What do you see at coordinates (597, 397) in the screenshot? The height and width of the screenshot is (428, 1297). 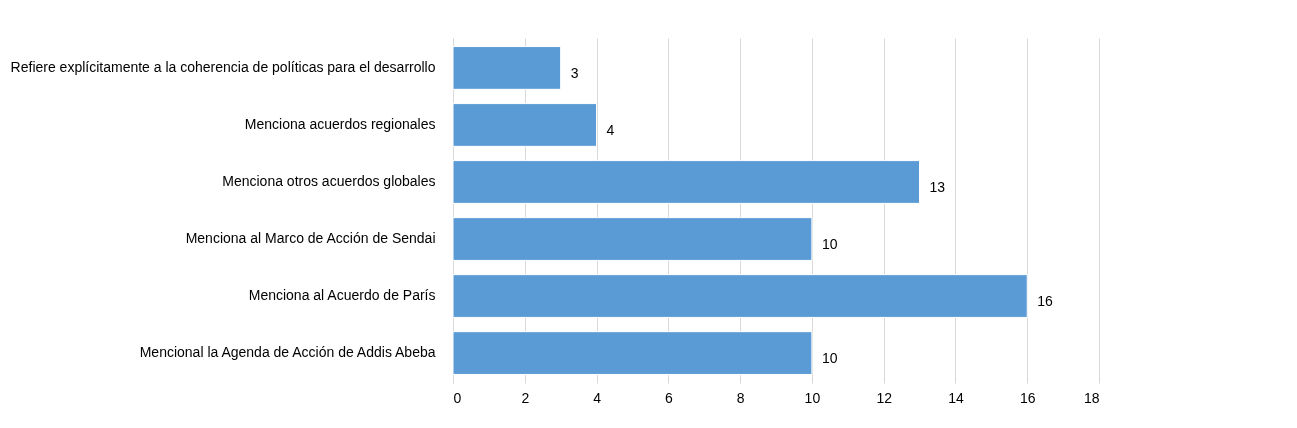 I see `x-tick-label: 4` at bounding box center [597, 397].